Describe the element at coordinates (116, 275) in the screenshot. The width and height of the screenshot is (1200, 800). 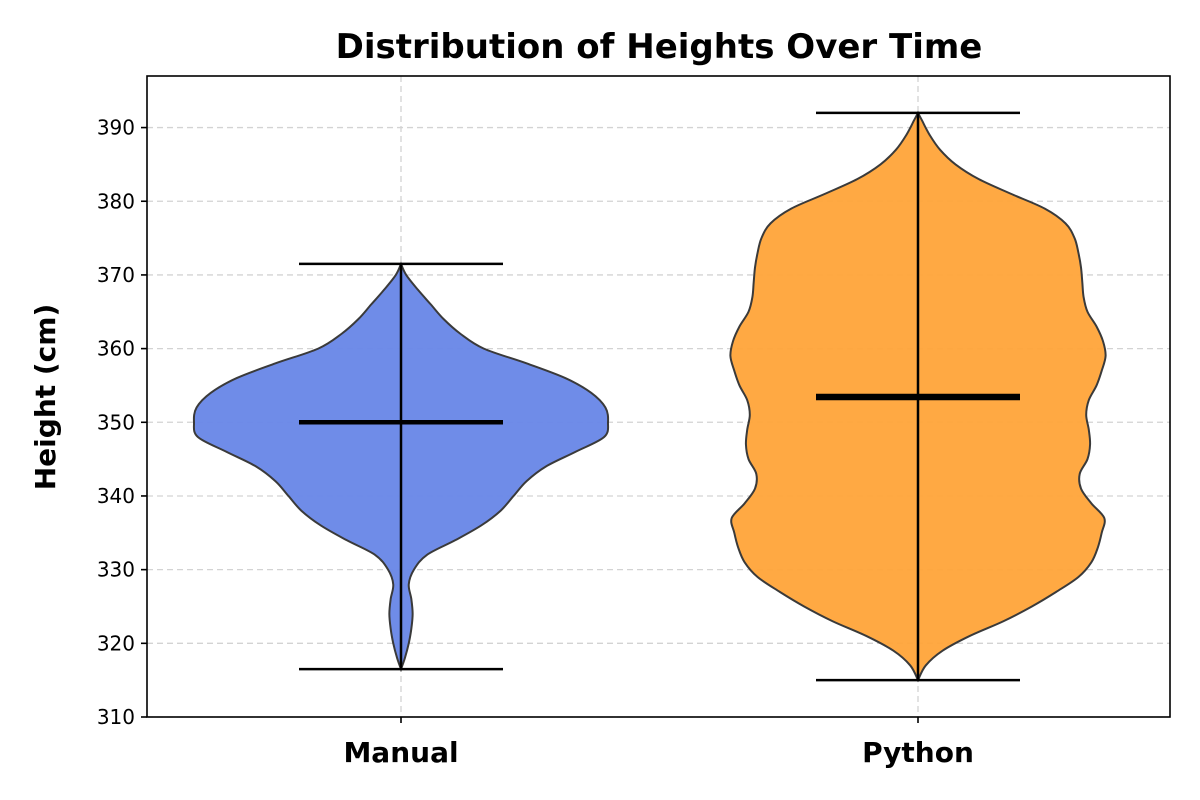
I see `y-tick-label: 370` at that location.